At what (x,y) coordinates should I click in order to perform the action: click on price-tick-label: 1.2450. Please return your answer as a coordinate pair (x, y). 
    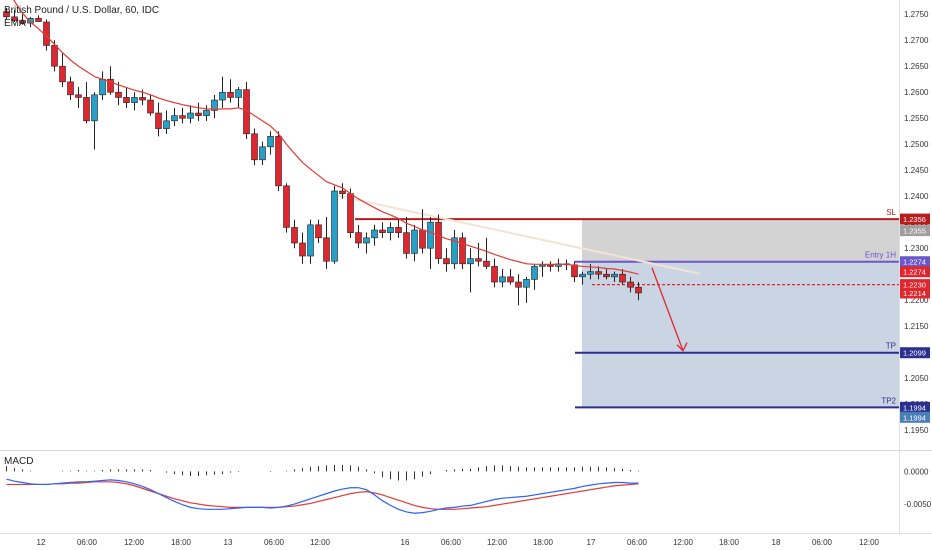
    Looking at the image, I should click on (916, 170).